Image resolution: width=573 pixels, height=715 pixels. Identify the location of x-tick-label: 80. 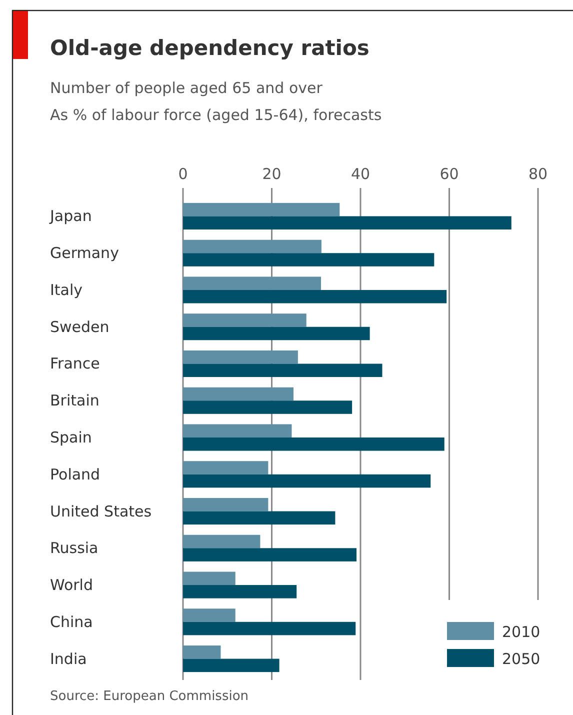
(538, 174).